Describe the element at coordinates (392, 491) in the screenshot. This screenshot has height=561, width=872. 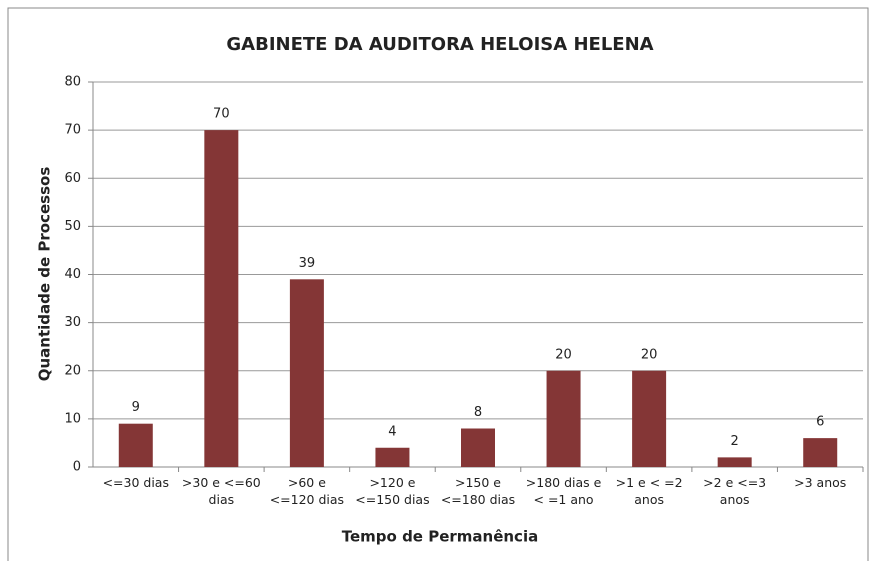
I see `x-tick-label: >120 e <=150 dias` at that location.